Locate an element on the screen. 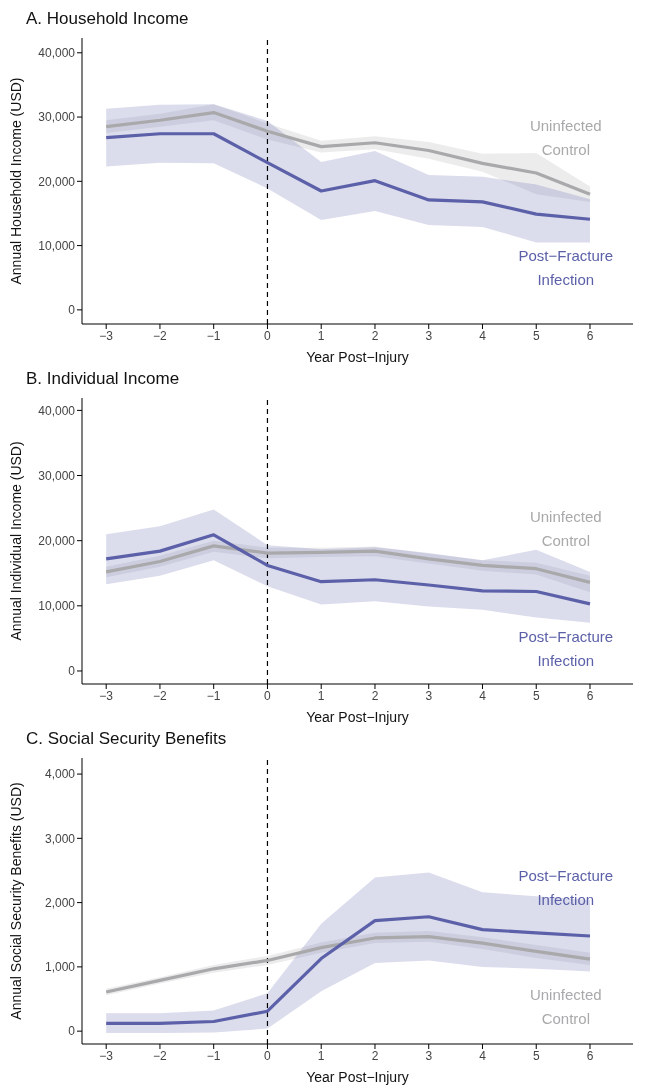  y-tick-label: 2,000 is located at coordinates (60, 902).